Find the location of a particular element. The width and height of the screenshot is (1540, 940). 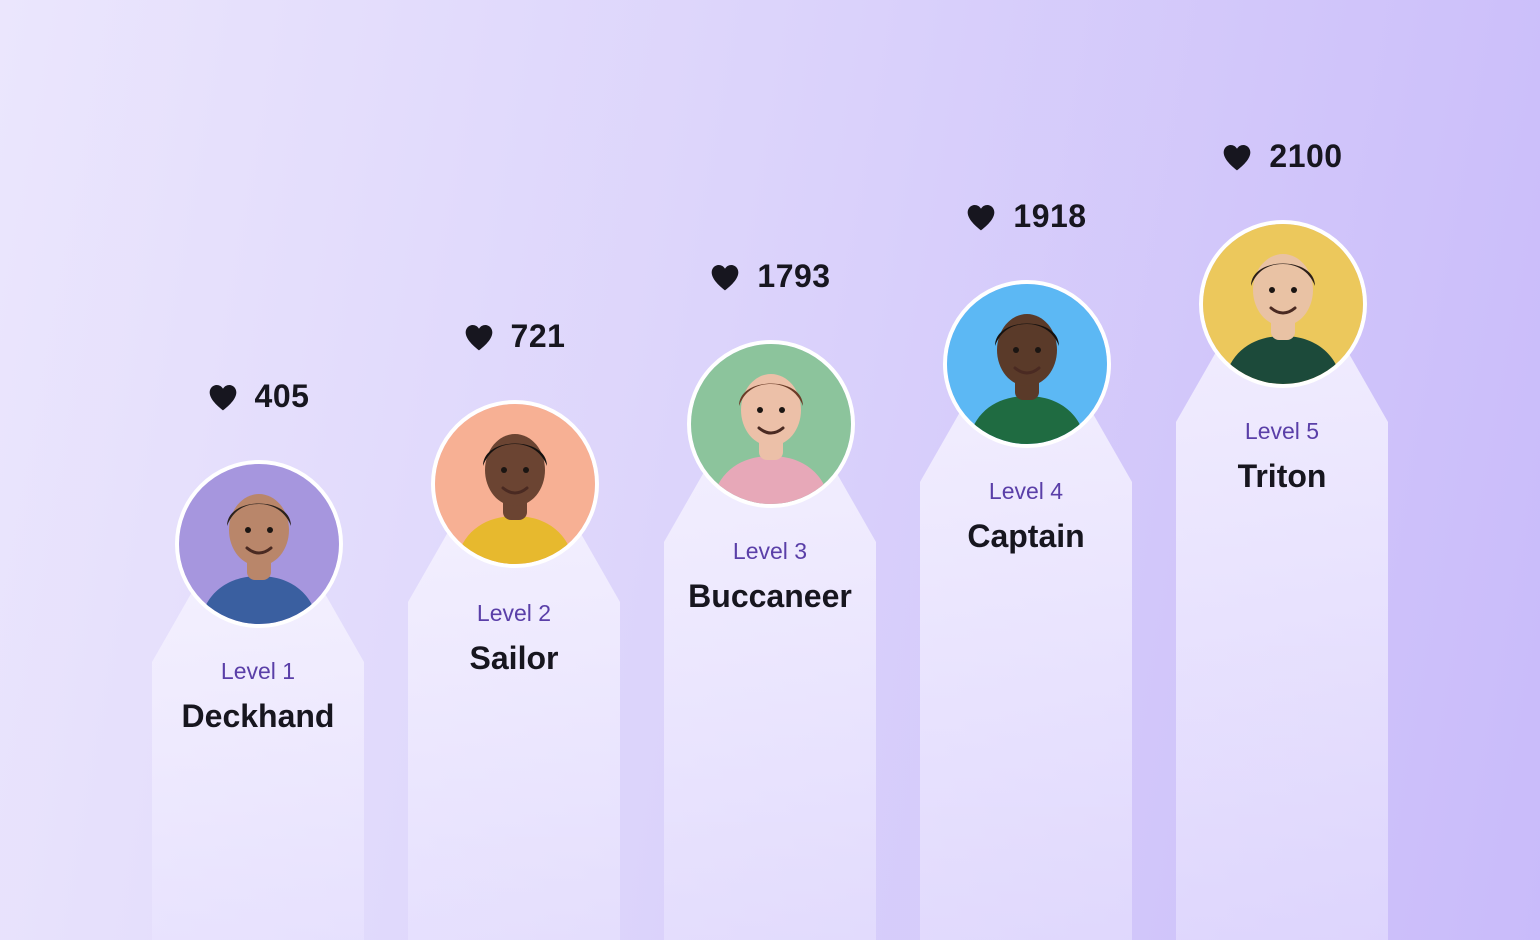

level-label: Level 2 is located at coordinates (514, 613).